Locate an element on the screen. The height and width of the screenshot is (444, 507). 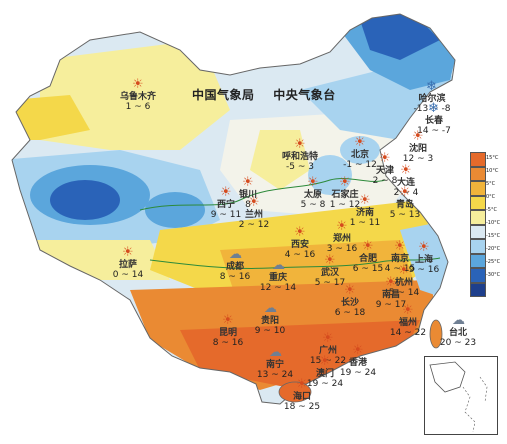
city-temperature: 18 ~ 25 is located at coordinates (302, 407).